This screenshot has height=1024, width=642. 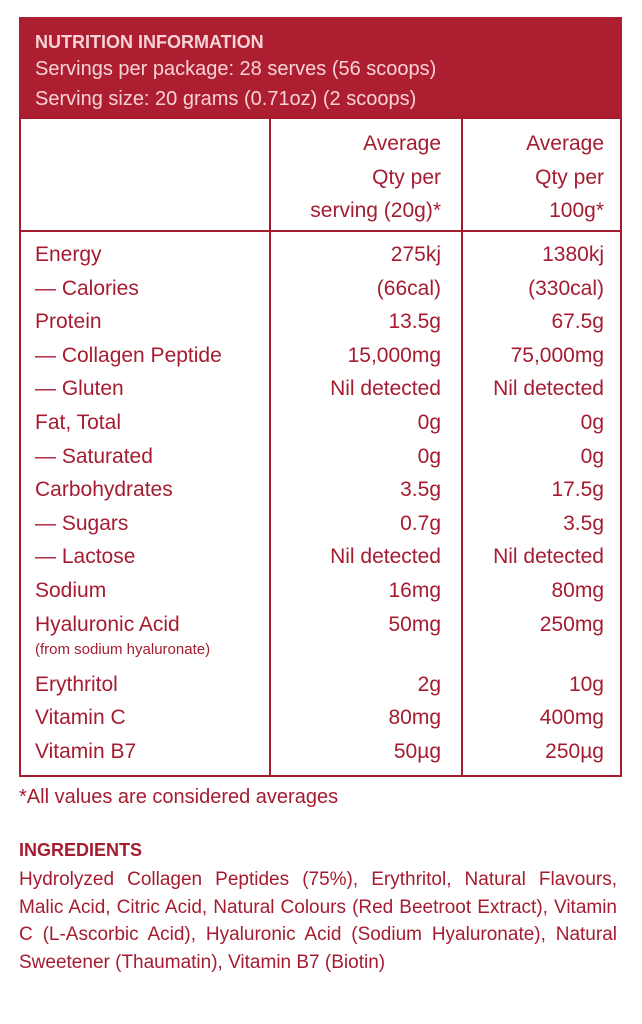 I want to click on row-value: 16mg, so click(x=414, y=590).